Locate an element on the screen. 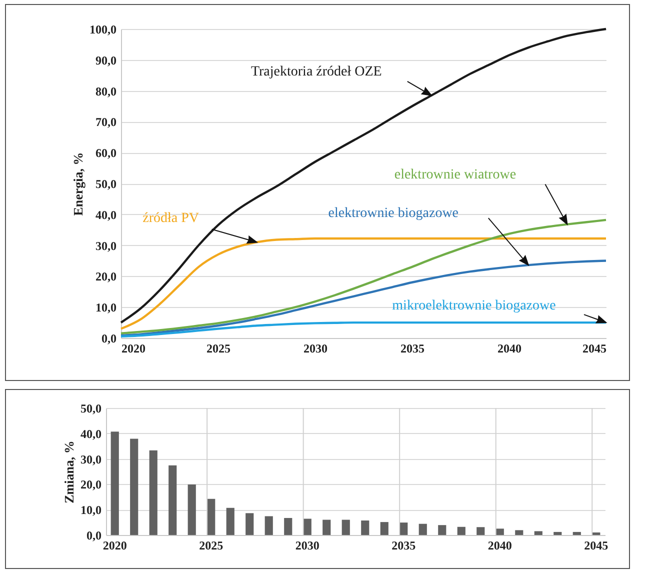 Image resolution: width=647 pixels, height=574 pixels. y-tick-label: 90,0 is located at coordinates (106, 60).